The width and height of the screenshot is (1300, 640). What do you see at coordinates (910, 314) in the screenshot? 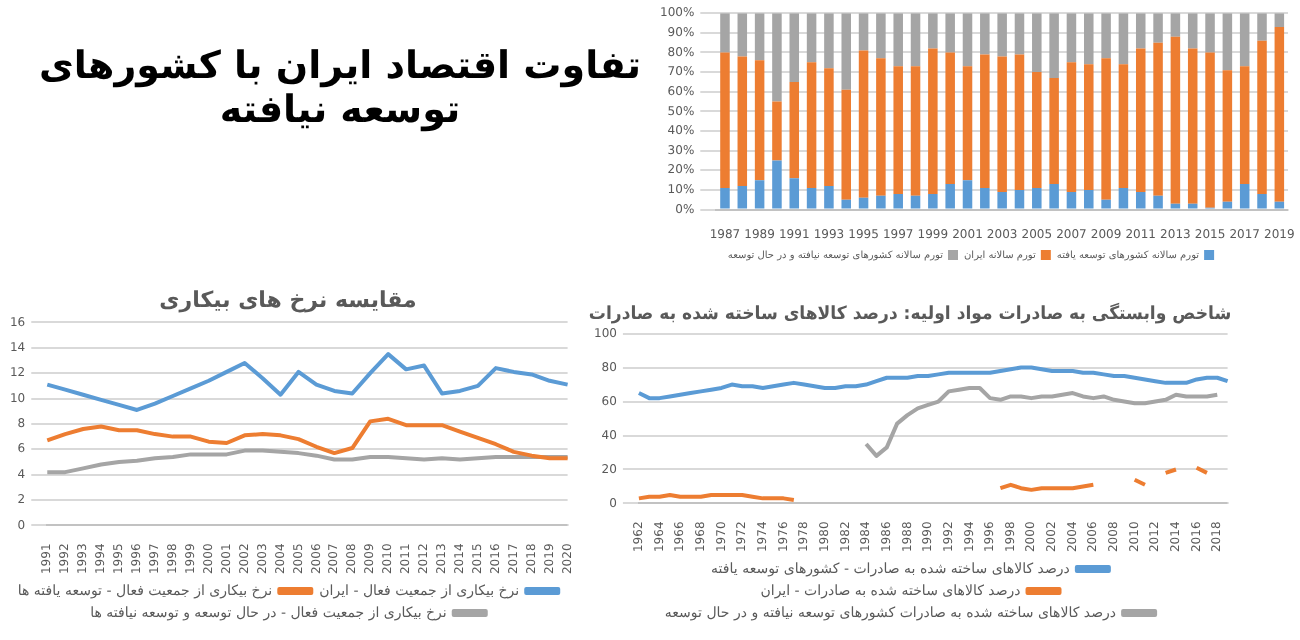
I see `chart-title: شاخص وابستگی به صادرات مواد اولیه: درصد کالاهای ساخته شده به صادرات` at bounding box center [910, 314].